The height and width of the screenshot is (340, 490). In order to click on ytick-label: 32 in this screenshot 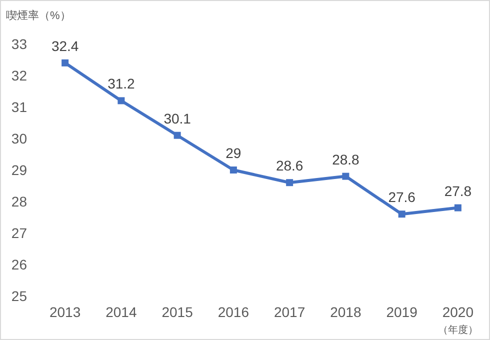, I will do `click(19, 76)`.